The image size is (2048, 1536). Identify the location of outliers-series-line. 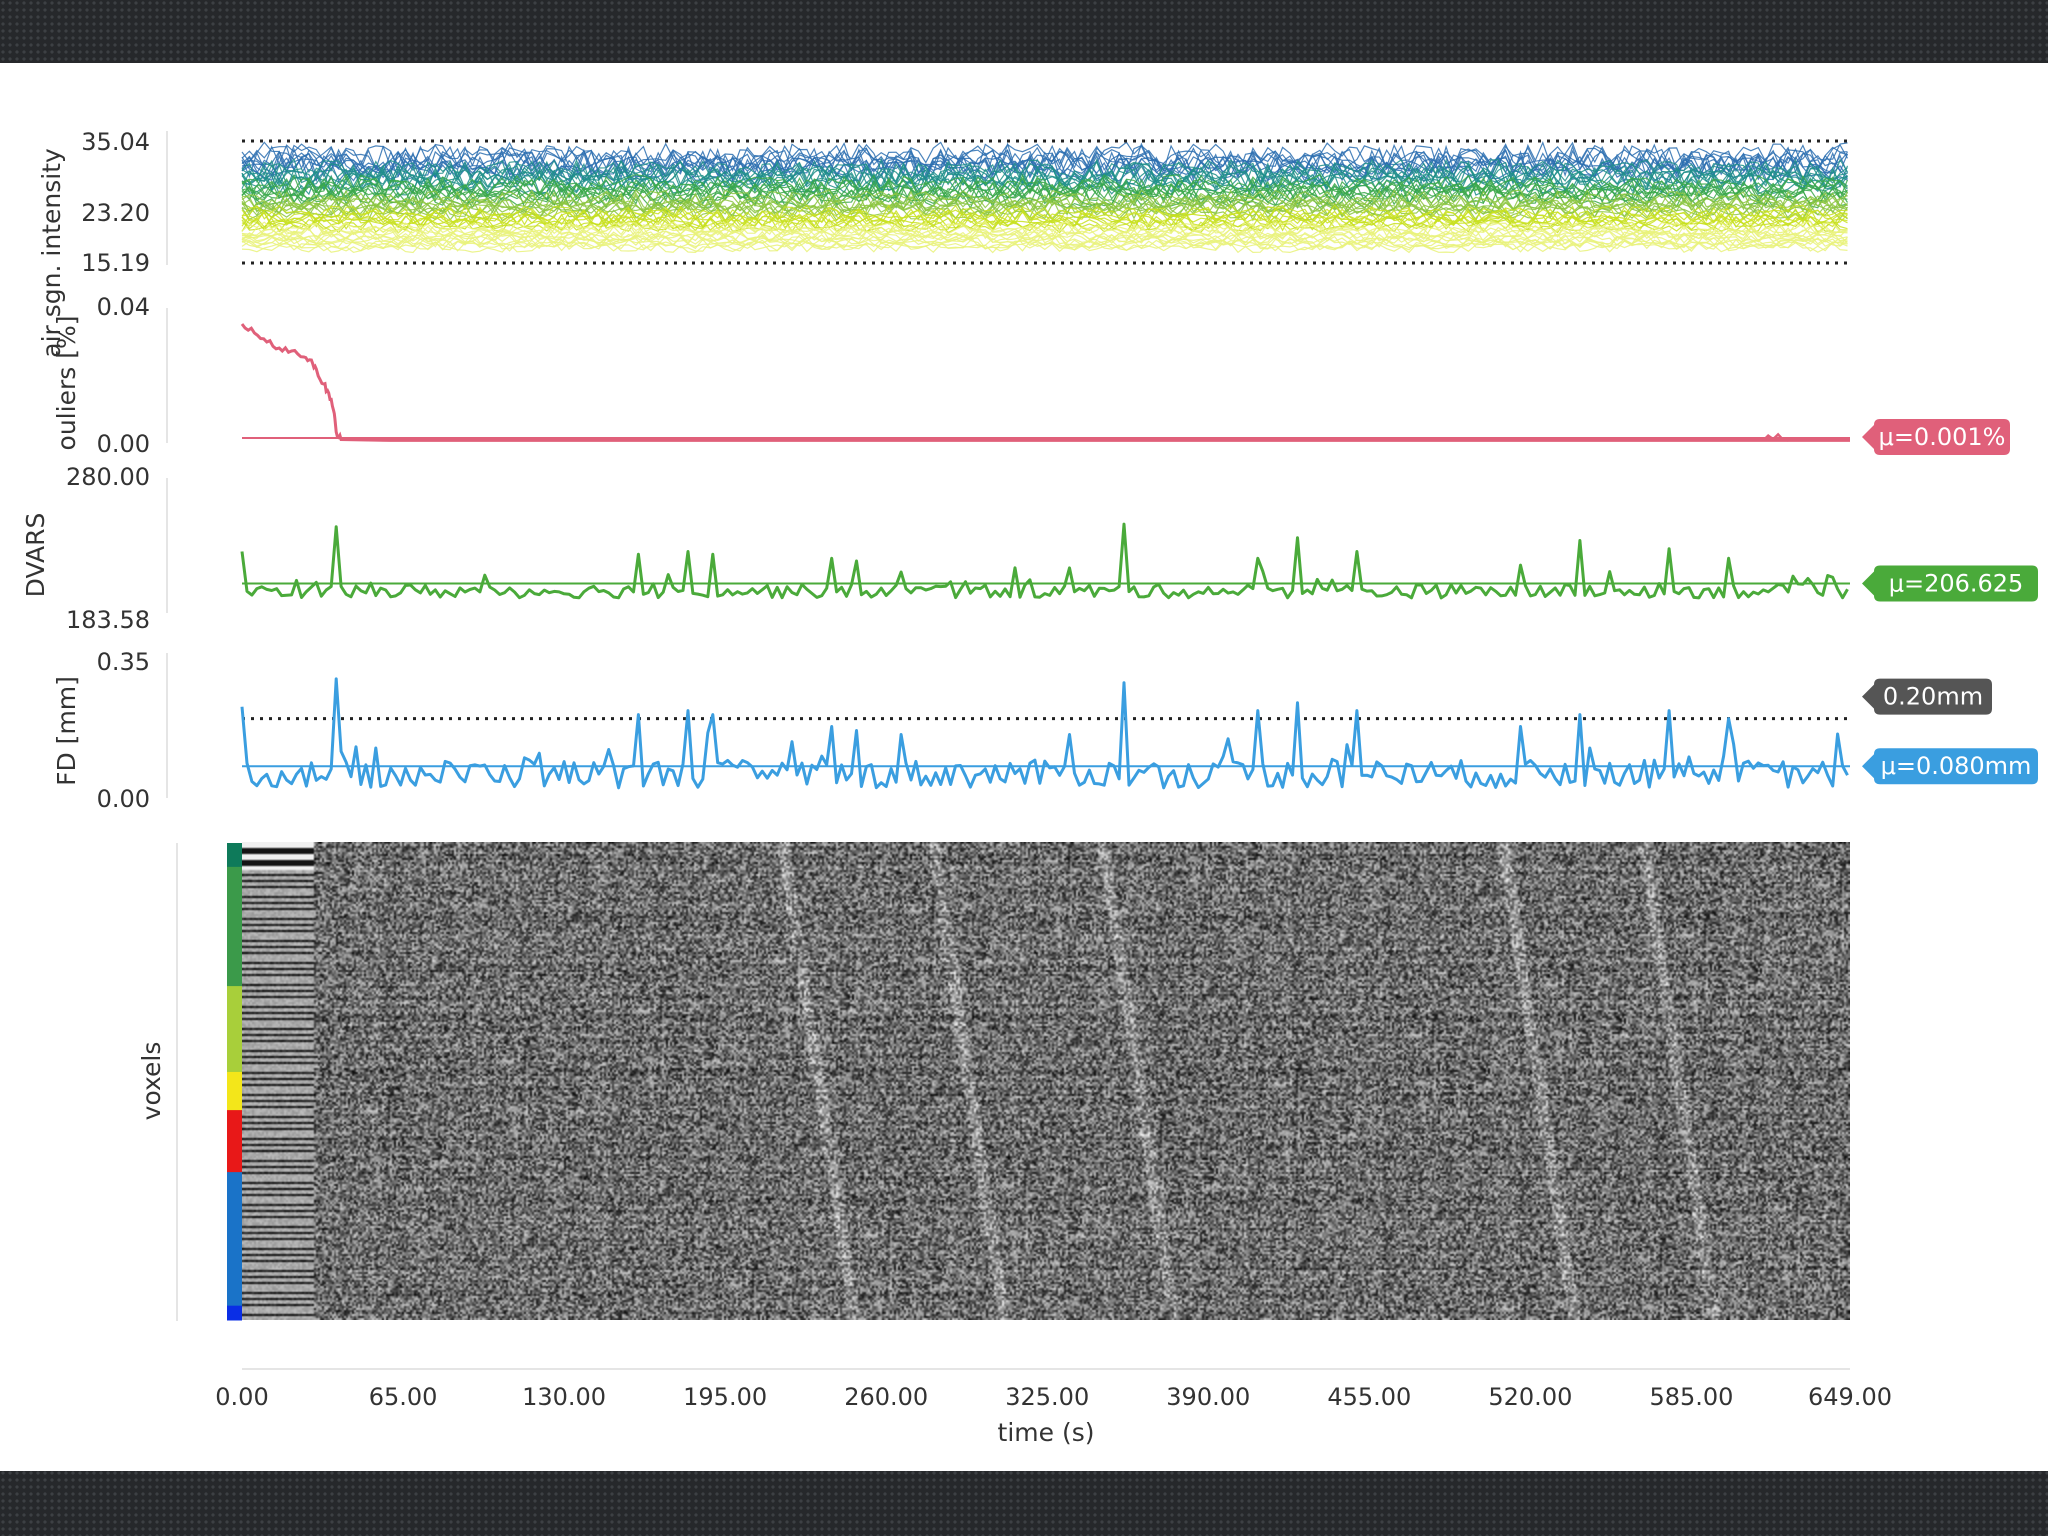
(1045, 382).